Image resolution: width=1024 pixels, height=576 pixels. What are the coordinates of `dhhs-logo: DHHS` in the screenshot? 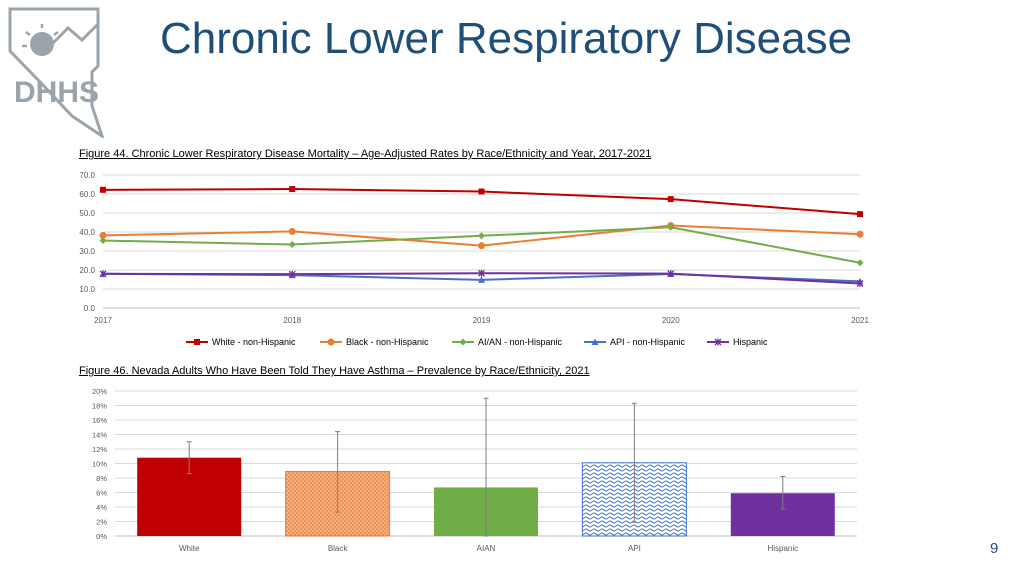 It's located at (56, 72).